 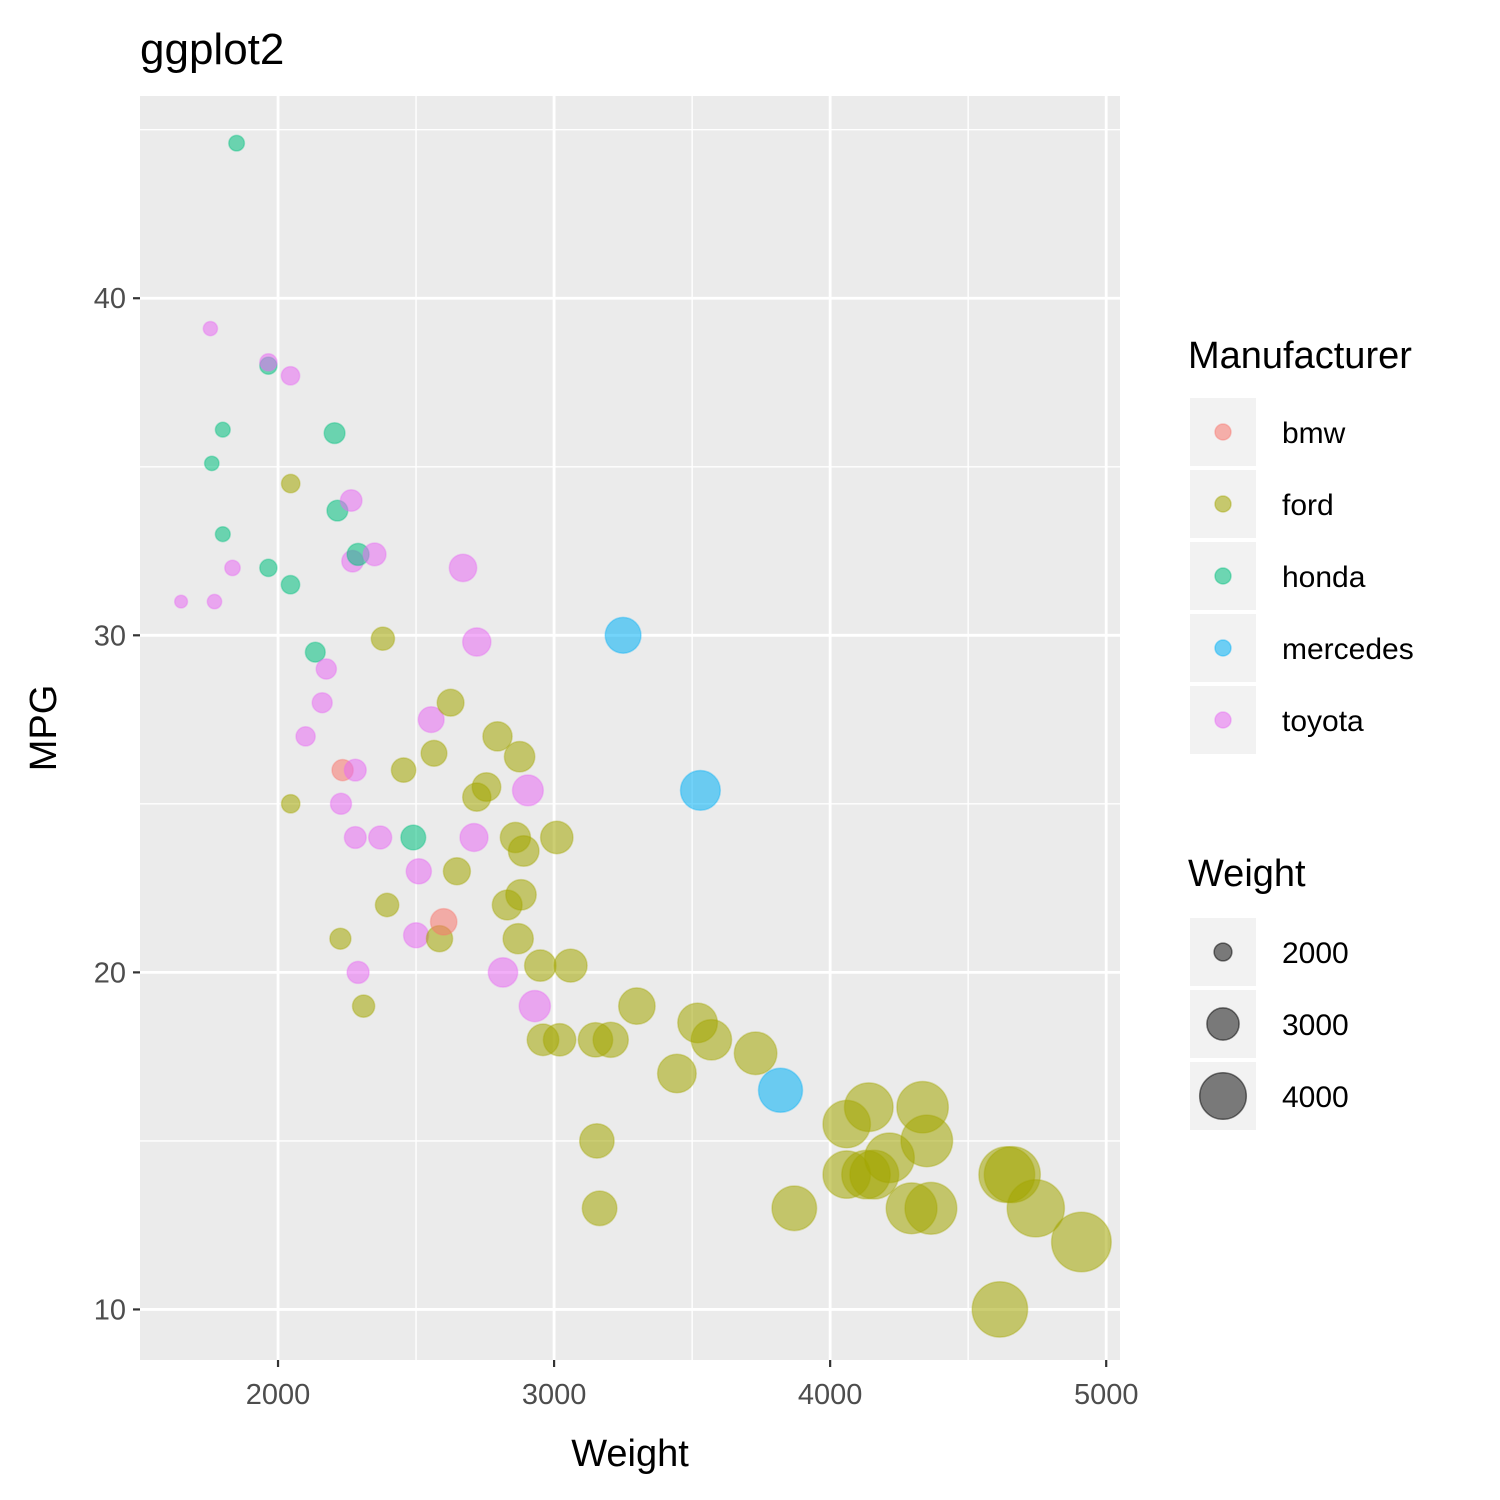 What do you see at coordinates (1223, 720) in the screenshot?
I see `legend-swatch-toyota` at bounding box center [1223, 720].